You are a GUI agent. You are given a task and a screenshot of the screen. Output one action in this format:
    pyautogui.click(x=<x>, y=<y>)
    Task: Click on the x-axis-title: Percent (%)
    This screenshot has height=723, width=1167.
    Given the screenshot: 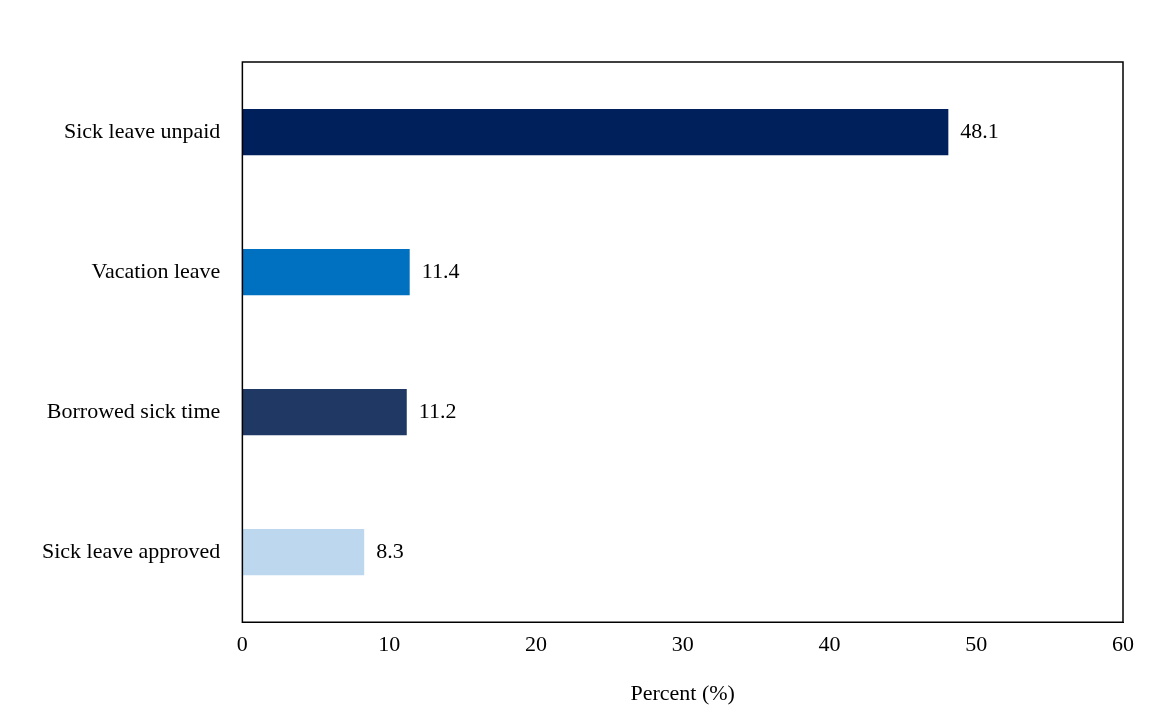 What is the action you would take?
    pyautogui.click(x=682, y=692)
    